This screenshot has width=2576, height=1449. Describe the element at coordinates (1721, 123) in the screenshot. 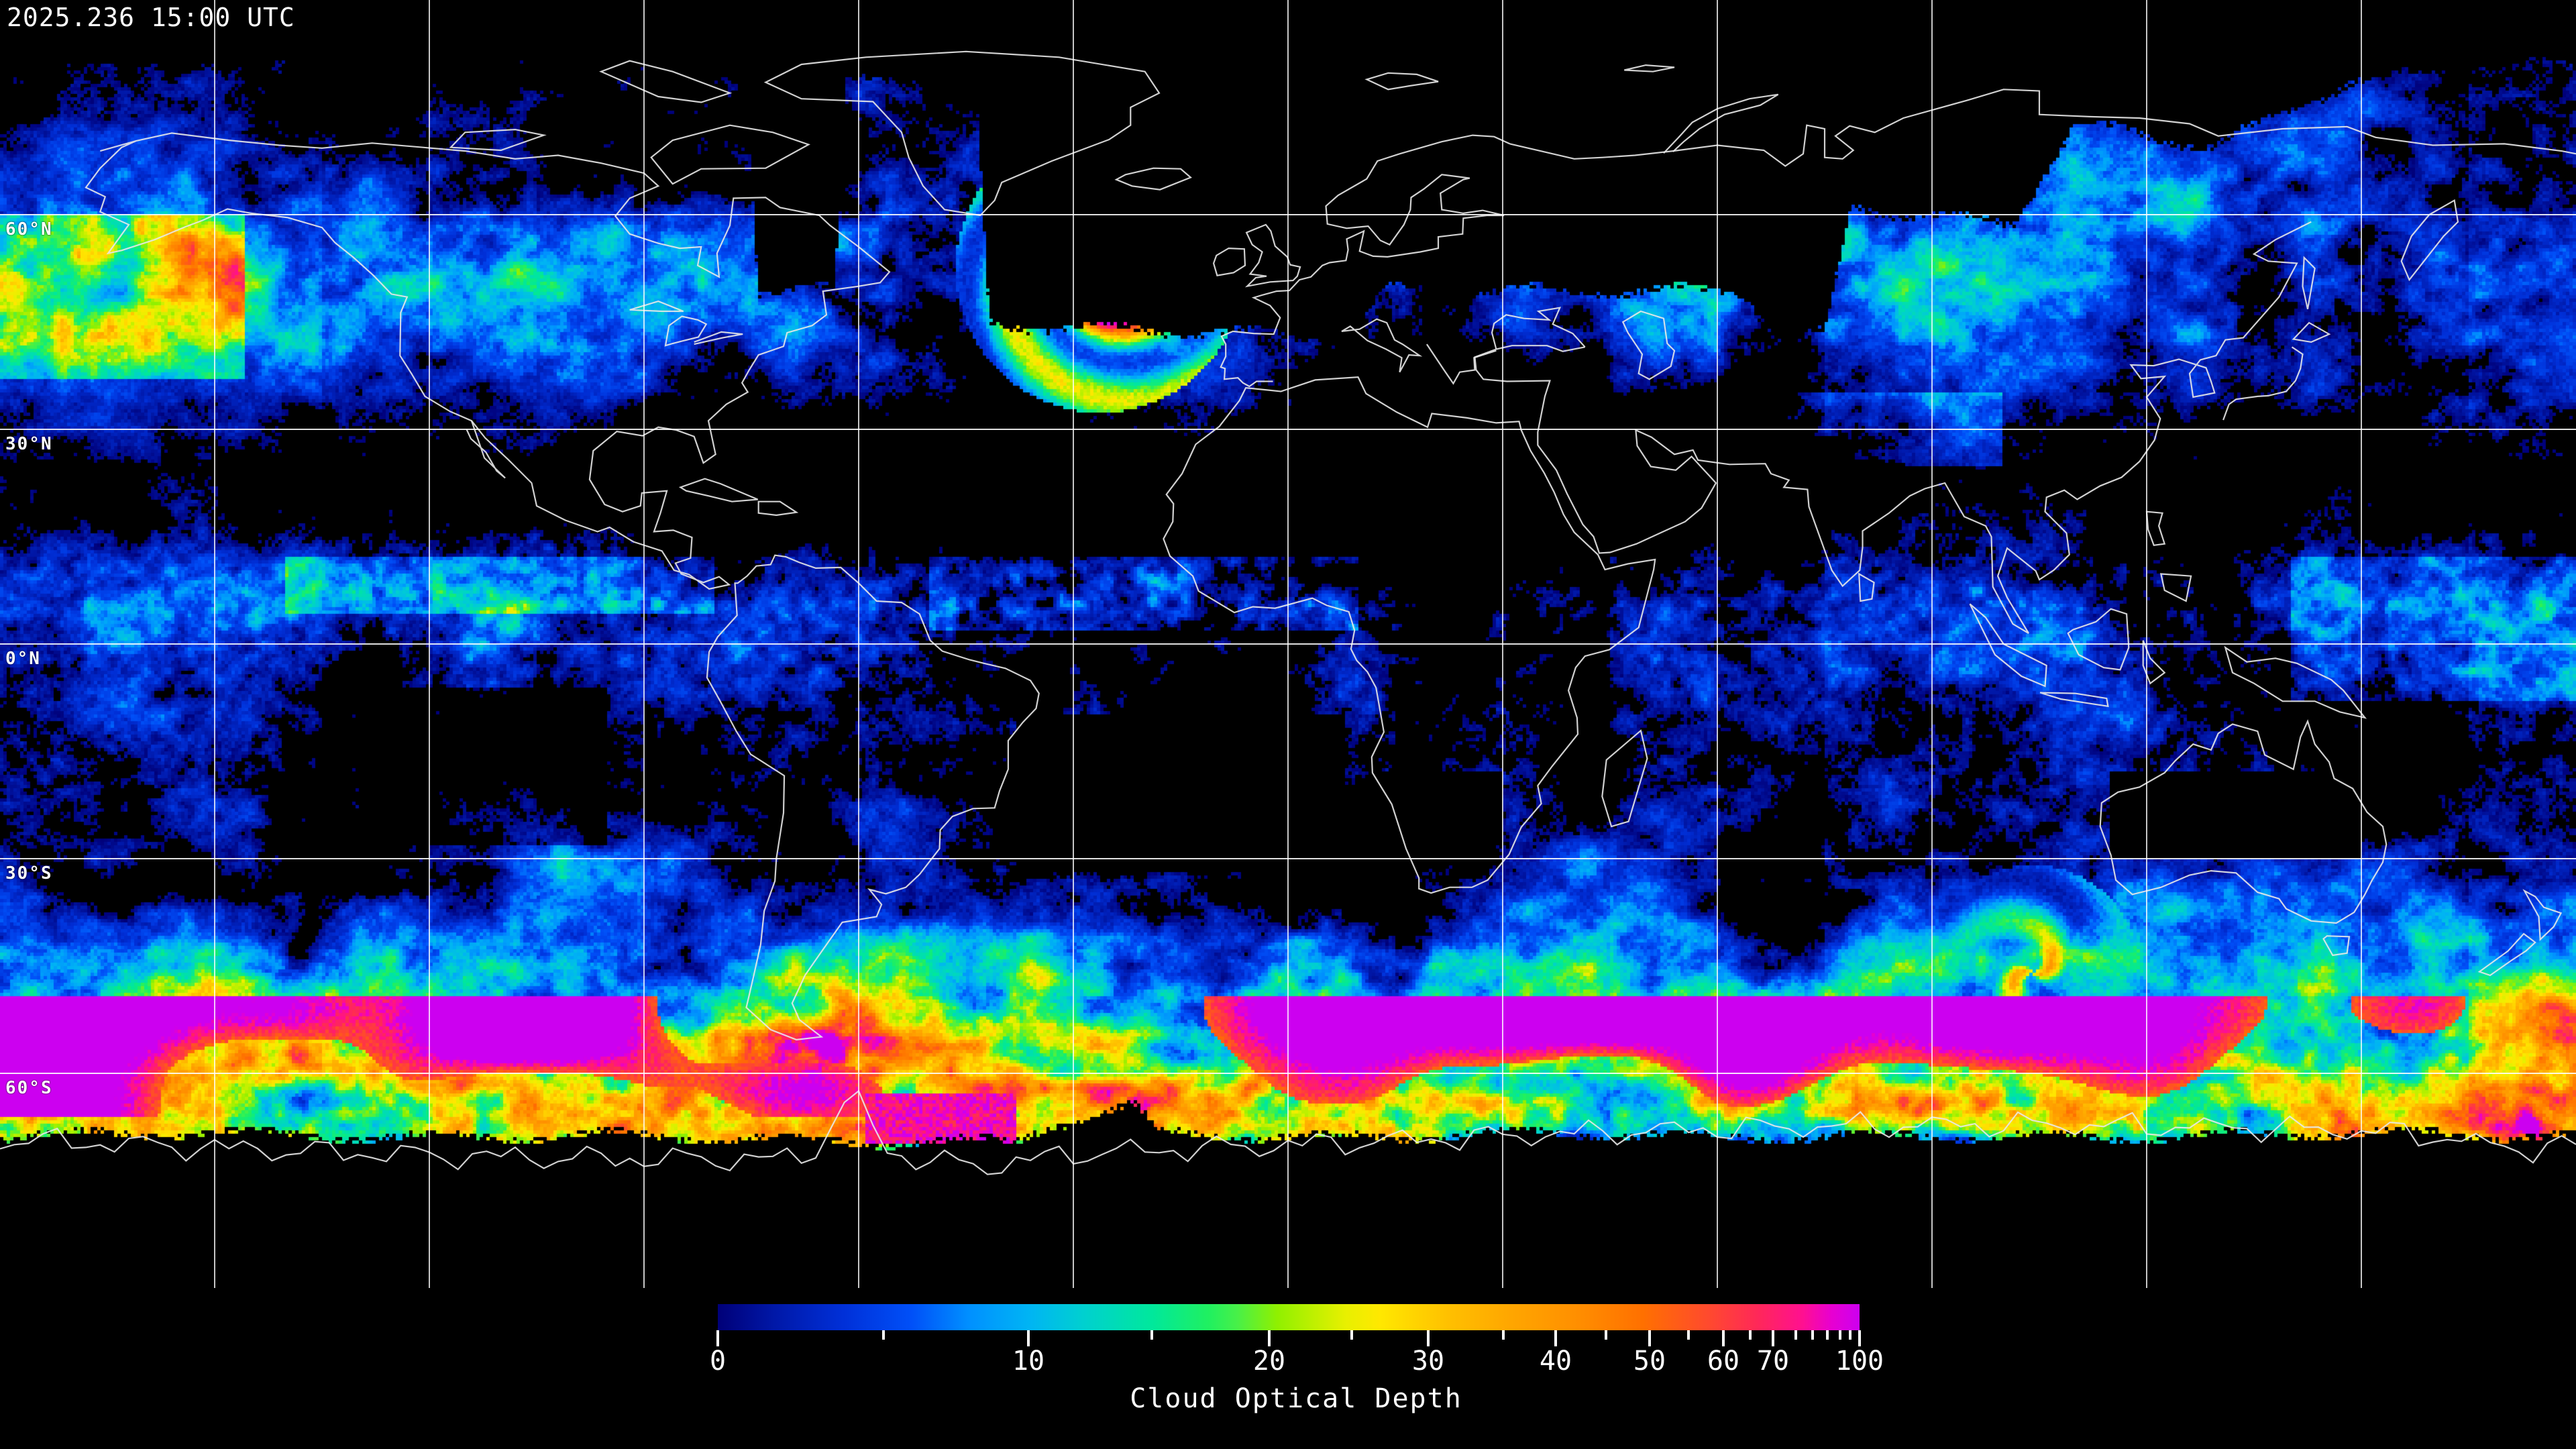

I see `coastline-novaya-zemlya` at that location.